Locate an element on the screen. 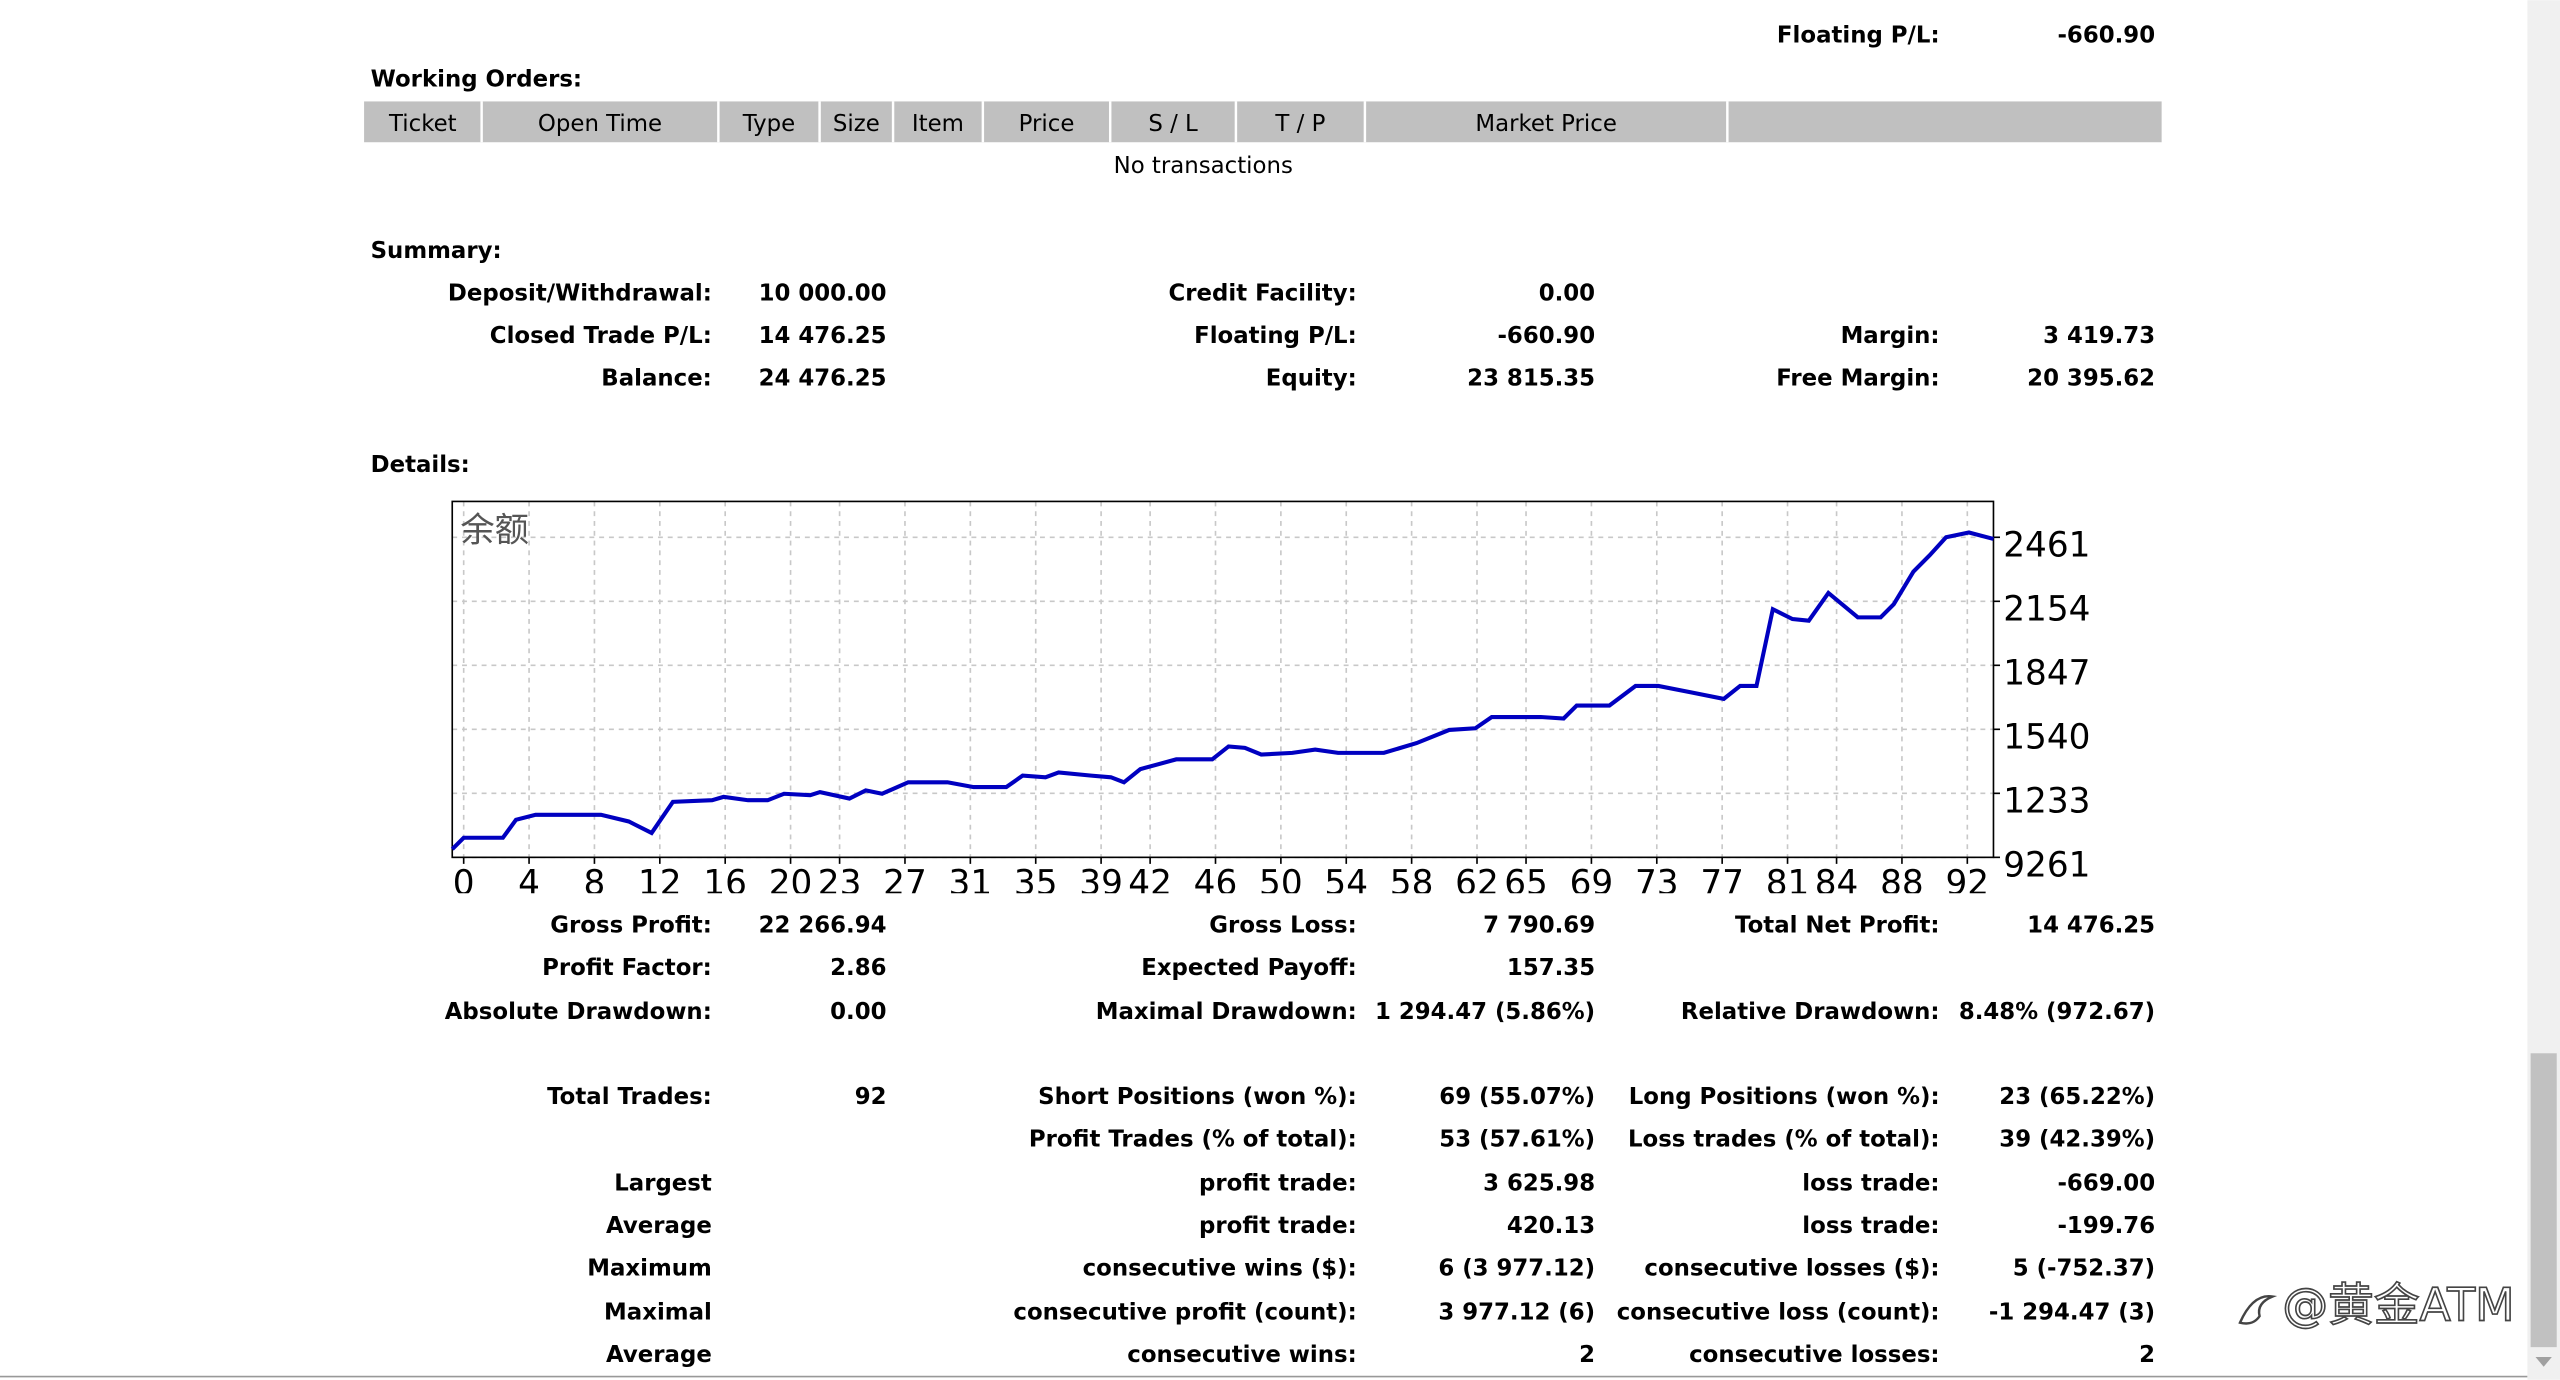  x-tick-label: 81 is located at coordinates (1788, 884).